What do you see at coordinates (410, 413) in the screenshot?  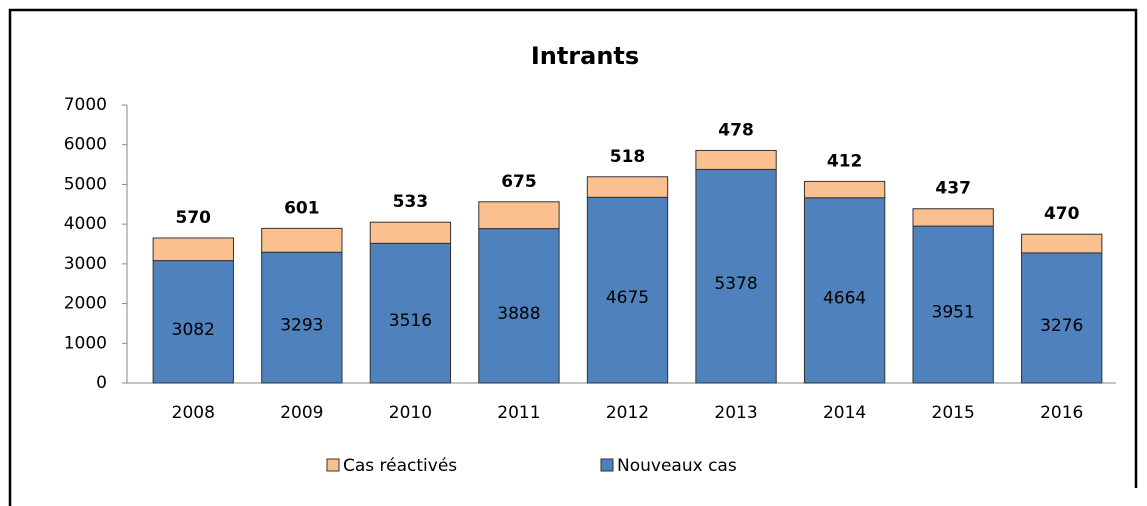 I see `x-tick-label: 2010` at bounding box center [410, 413].